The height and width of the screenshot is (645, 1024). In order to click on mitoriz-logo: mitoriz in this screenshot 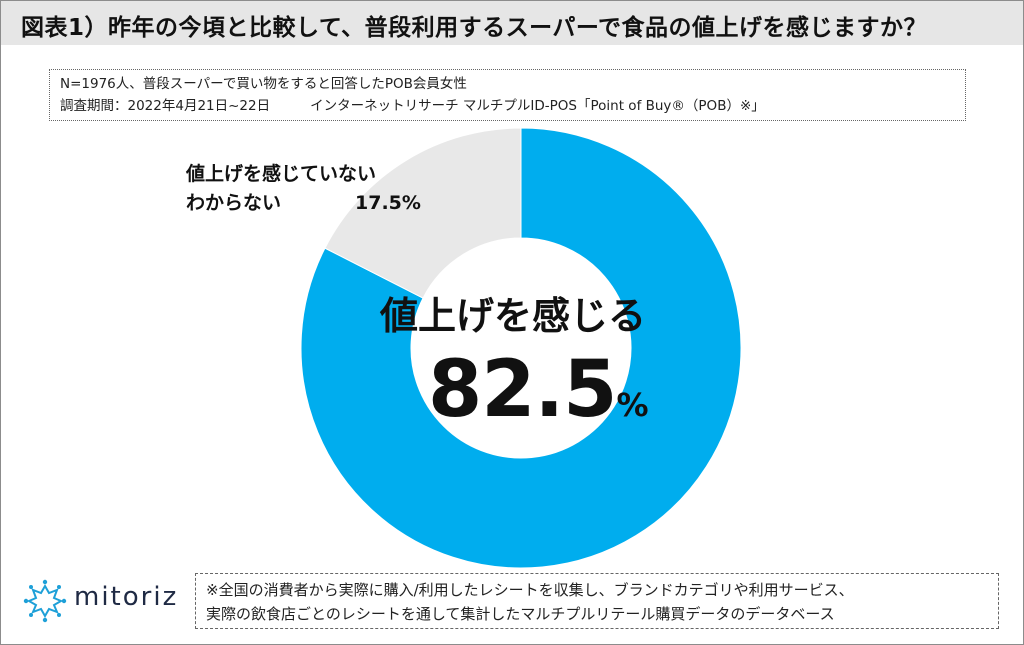, I will do `click(102, 601)`.